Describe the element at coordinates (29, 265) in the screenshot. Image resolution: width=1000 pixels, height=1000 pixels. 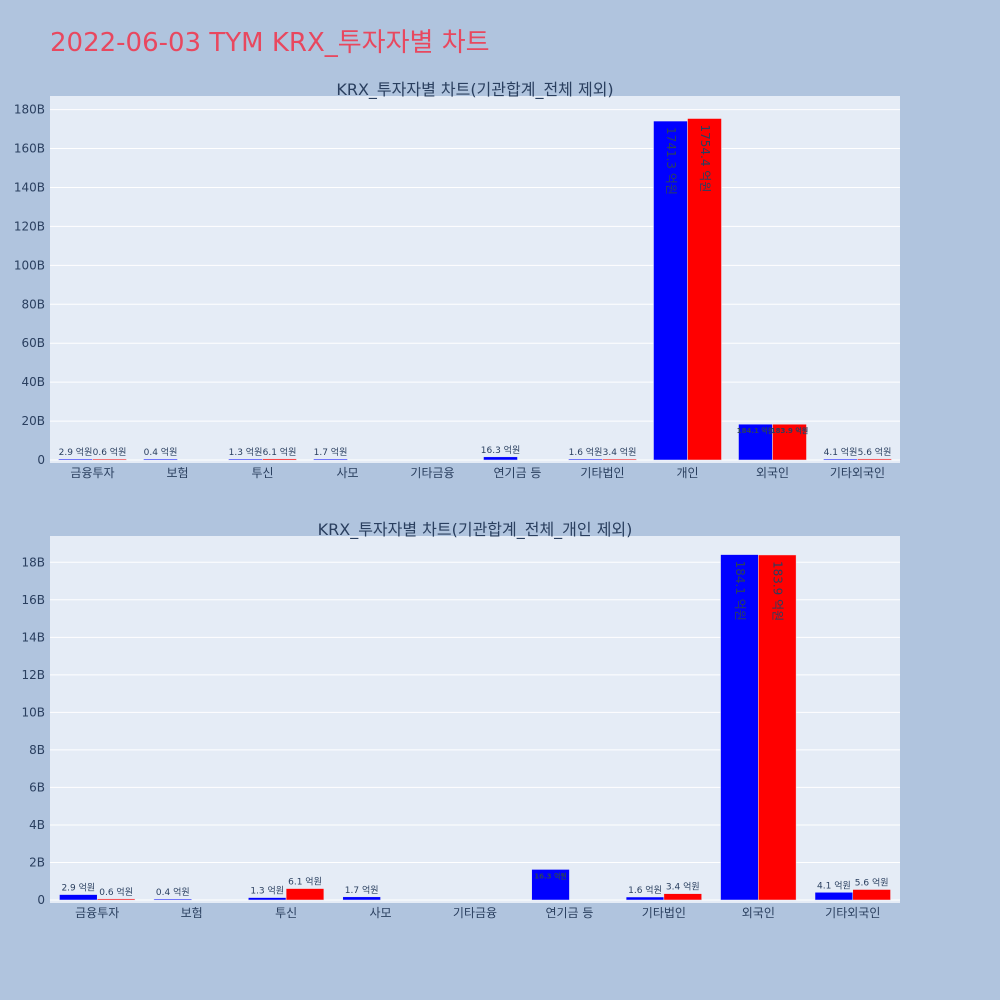
I see `y-tick-label: 100B` at that location.